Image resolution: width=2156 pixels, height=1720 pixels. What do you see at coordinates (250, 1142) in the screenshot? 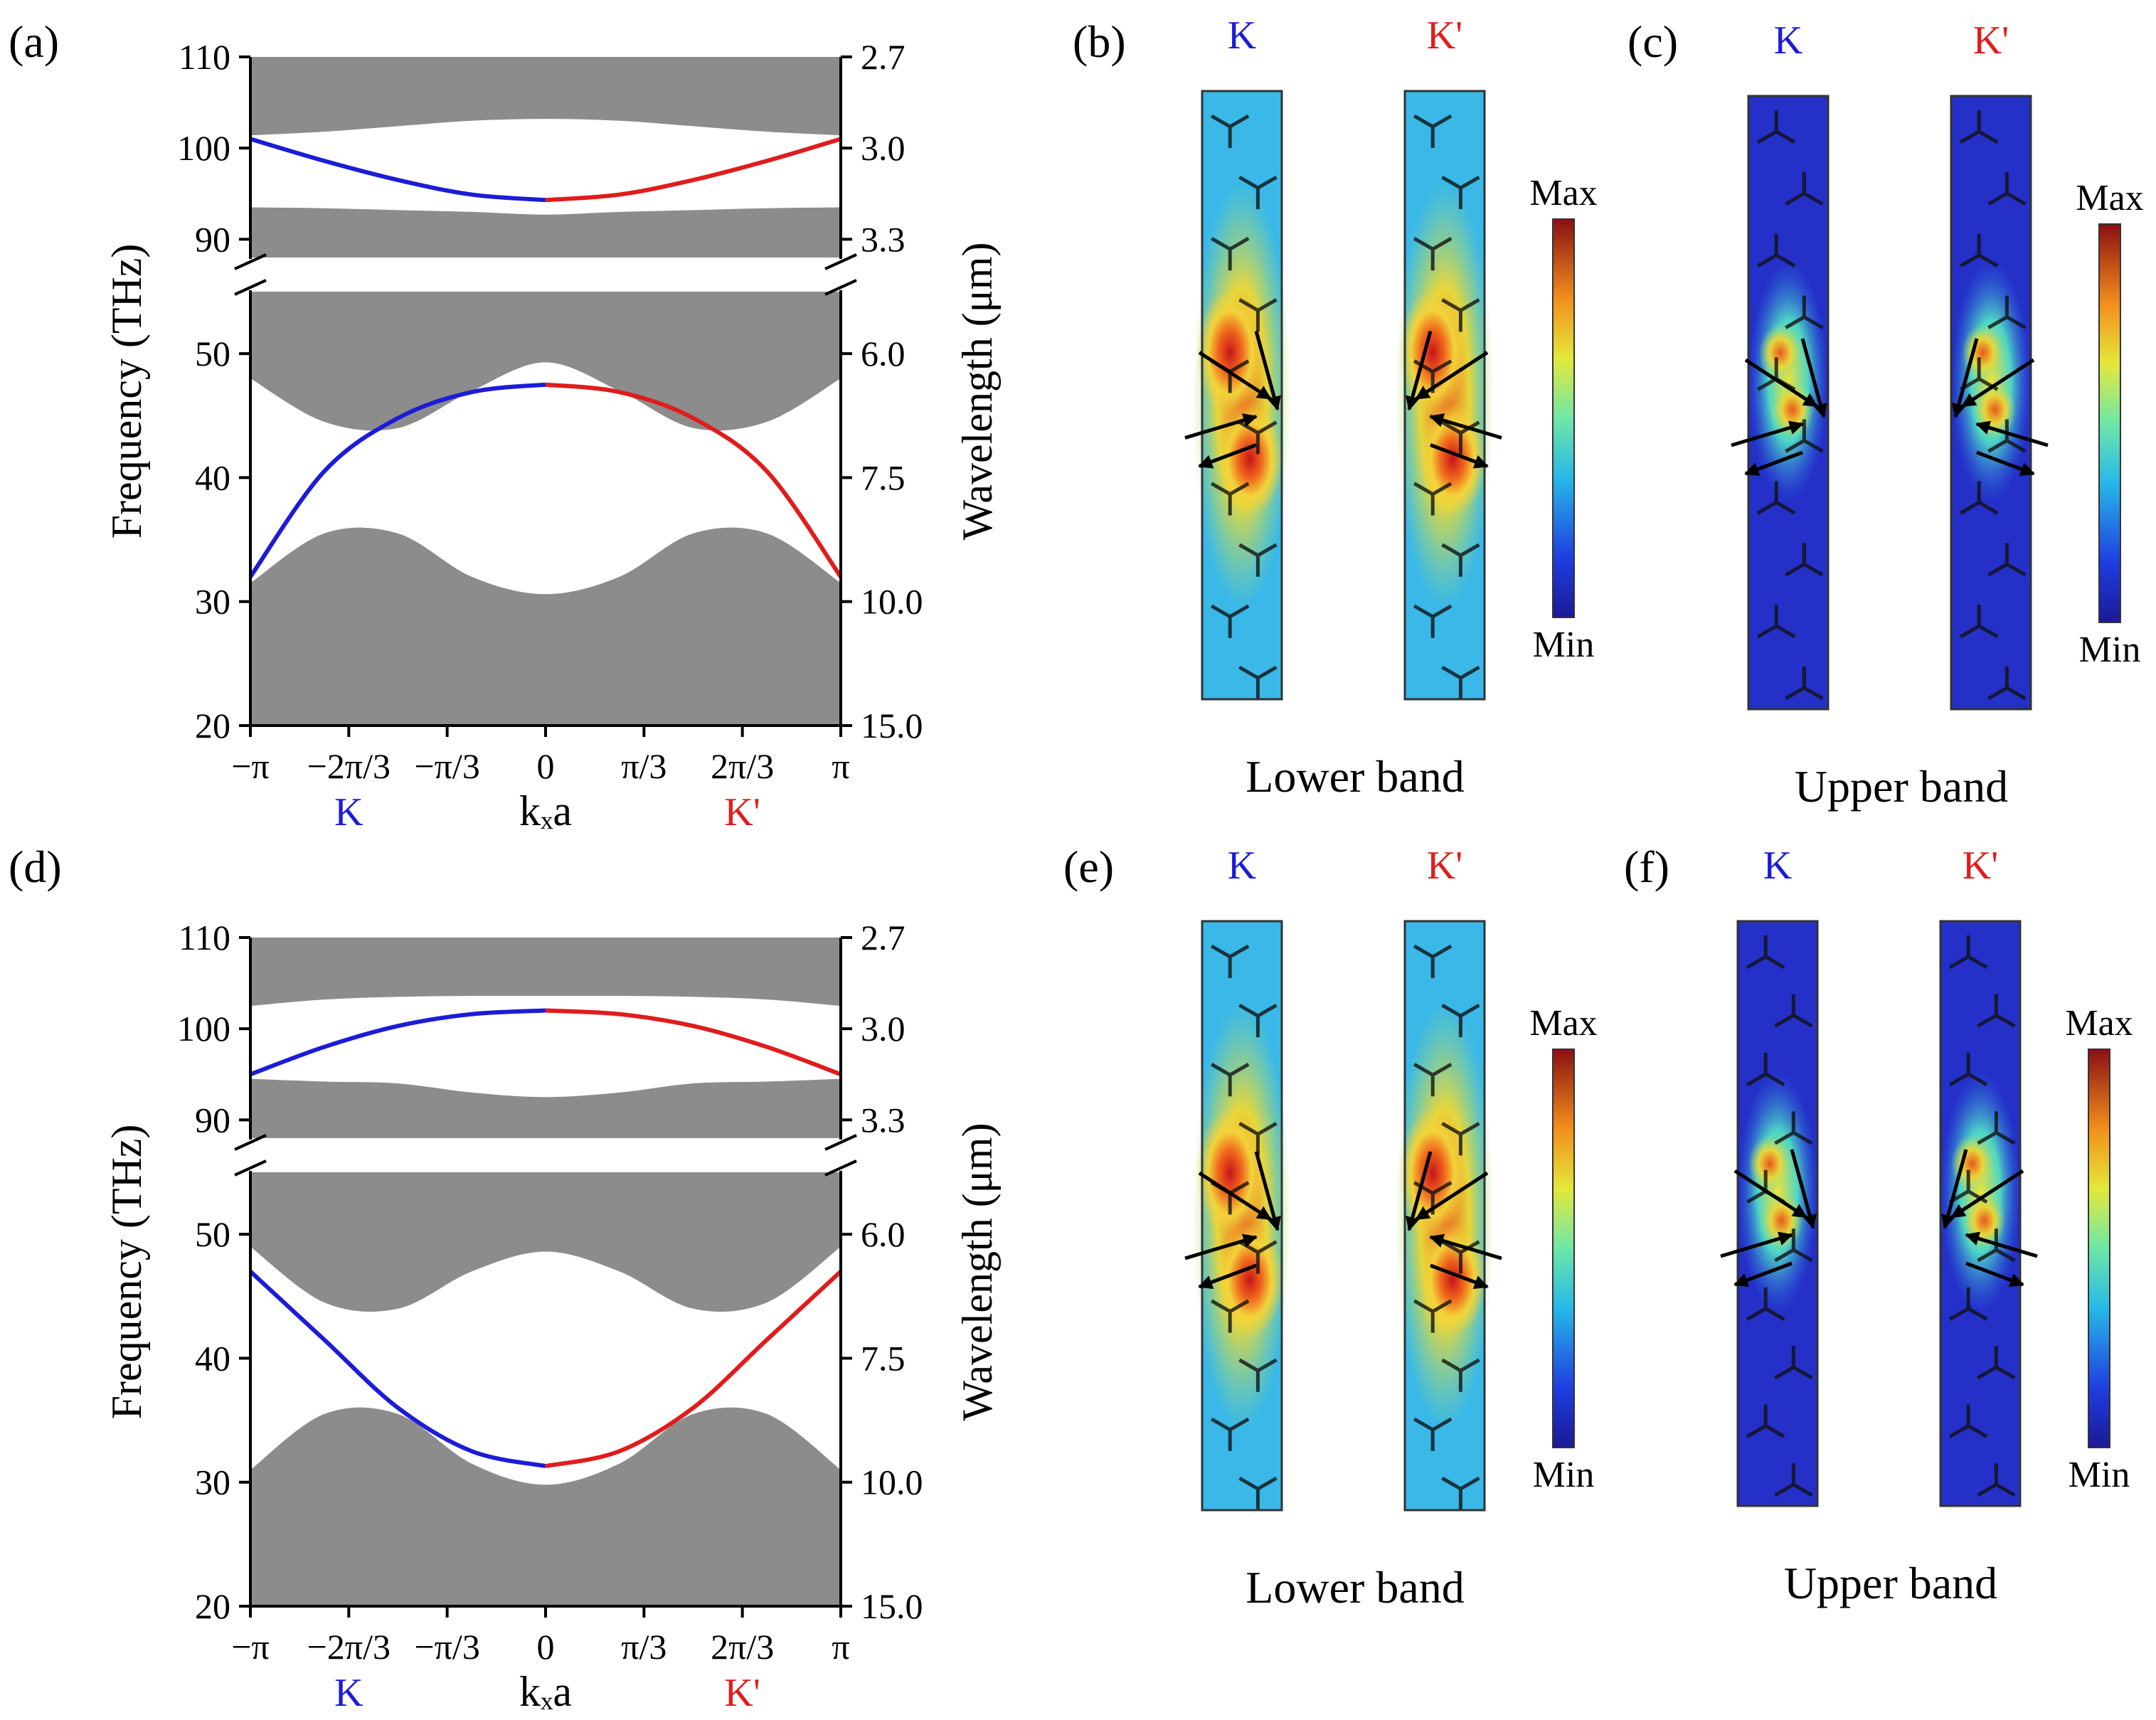
I see `axis-break-mark-left` at bounding box center [250, 1142].